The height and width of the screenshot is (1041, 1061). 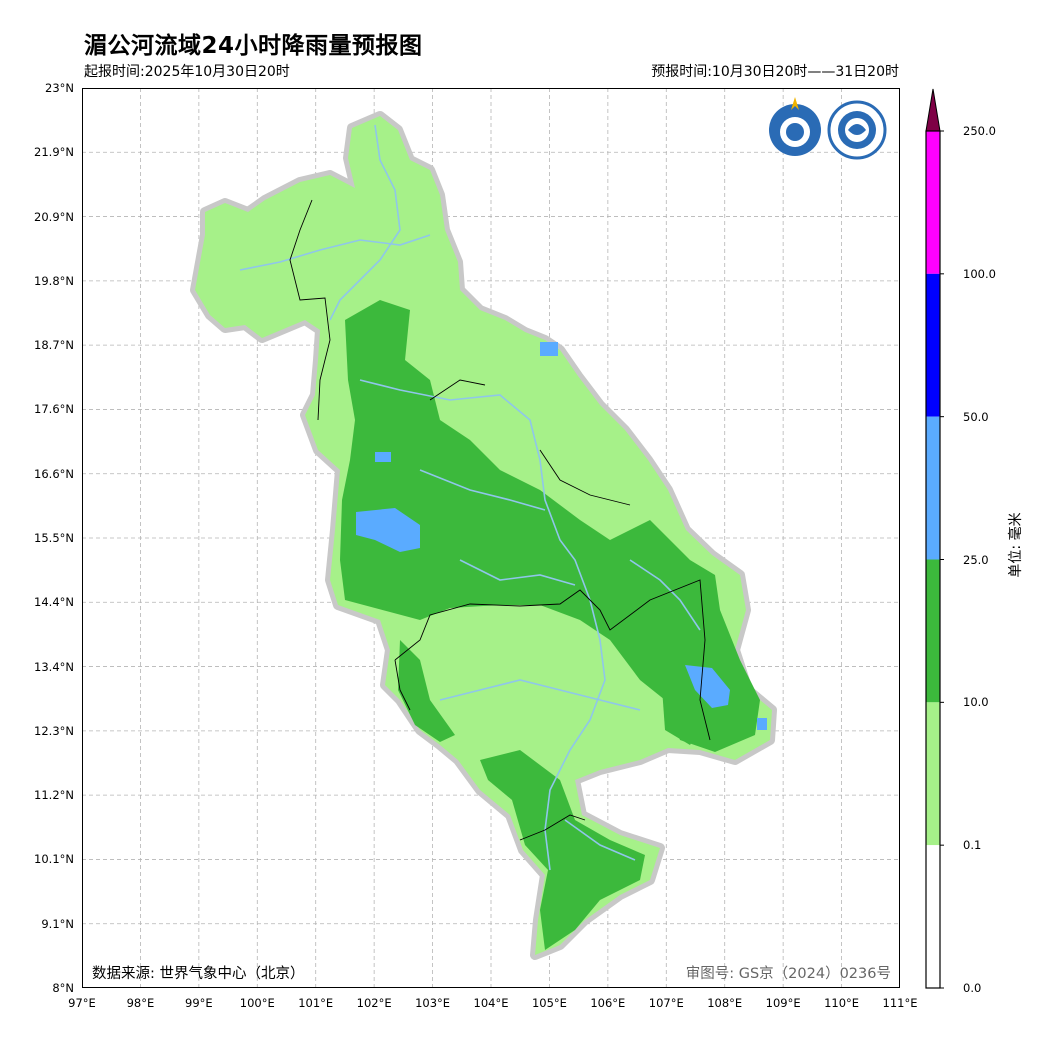 What do you see at coordinates (666, 1003) in the screenshot?
I see `lon-tick-label: 107°E` at bounding box center [666, 1003].